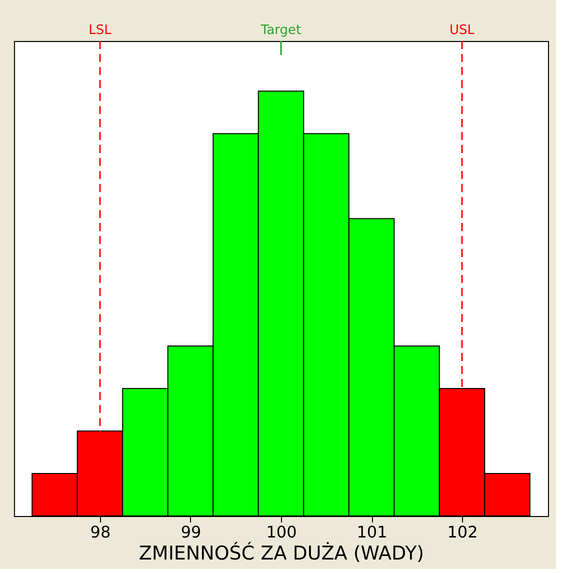  Describe the element at coordinates (281, 30) in the screenshot. I see `ref-line-label: Target` at that location.